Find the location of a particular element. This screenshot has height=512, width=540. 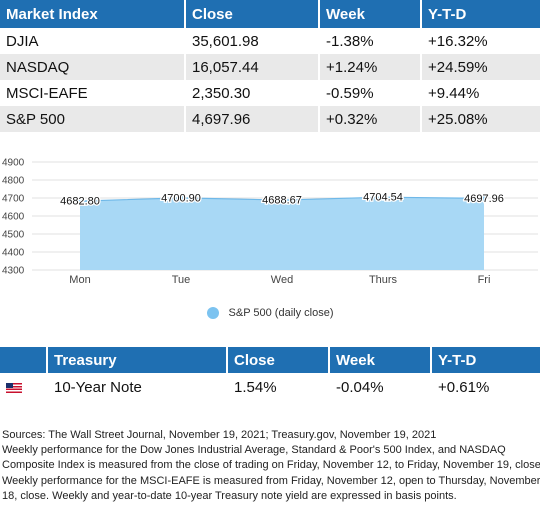

treasury-header-row: Treasury Close Week Y-T-D is located at coordinates (270, 360).